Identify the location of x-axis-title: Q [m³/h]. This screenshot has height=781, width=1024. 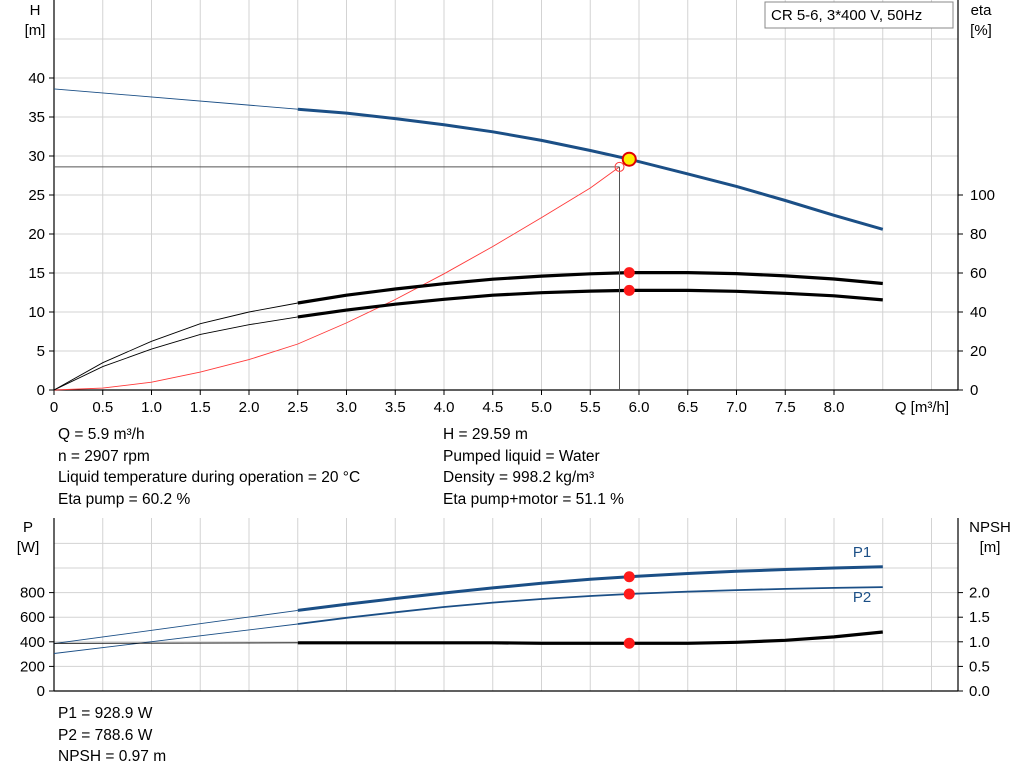
(922, 407).